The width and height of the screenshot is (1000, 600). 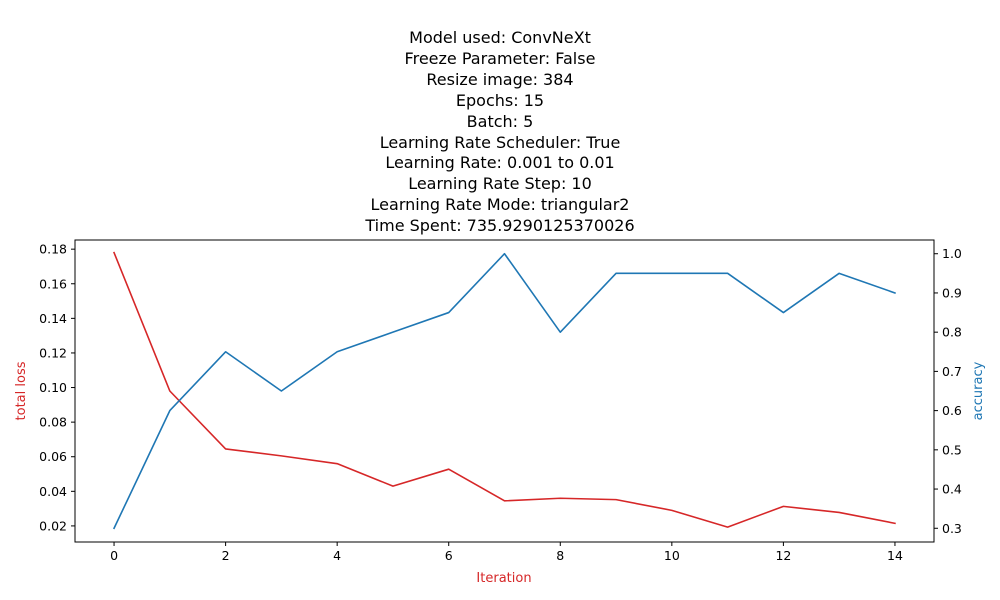 What do you see at coordinates (952, 449) in the screenshot?
I see `right-y-tick-label: 0.5` at bounding box center [952, 449].